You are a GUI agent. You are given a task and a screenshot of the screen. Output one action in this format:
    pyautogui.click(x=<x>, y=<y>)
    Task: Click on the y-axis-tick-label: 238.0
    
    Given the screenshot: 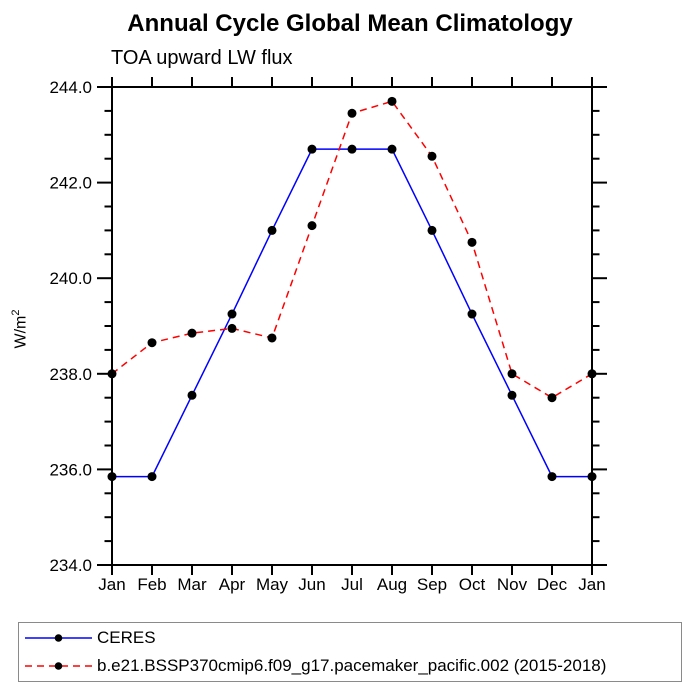 What is the action you would take?
    pyautogui.click(x=70, y=374)
    